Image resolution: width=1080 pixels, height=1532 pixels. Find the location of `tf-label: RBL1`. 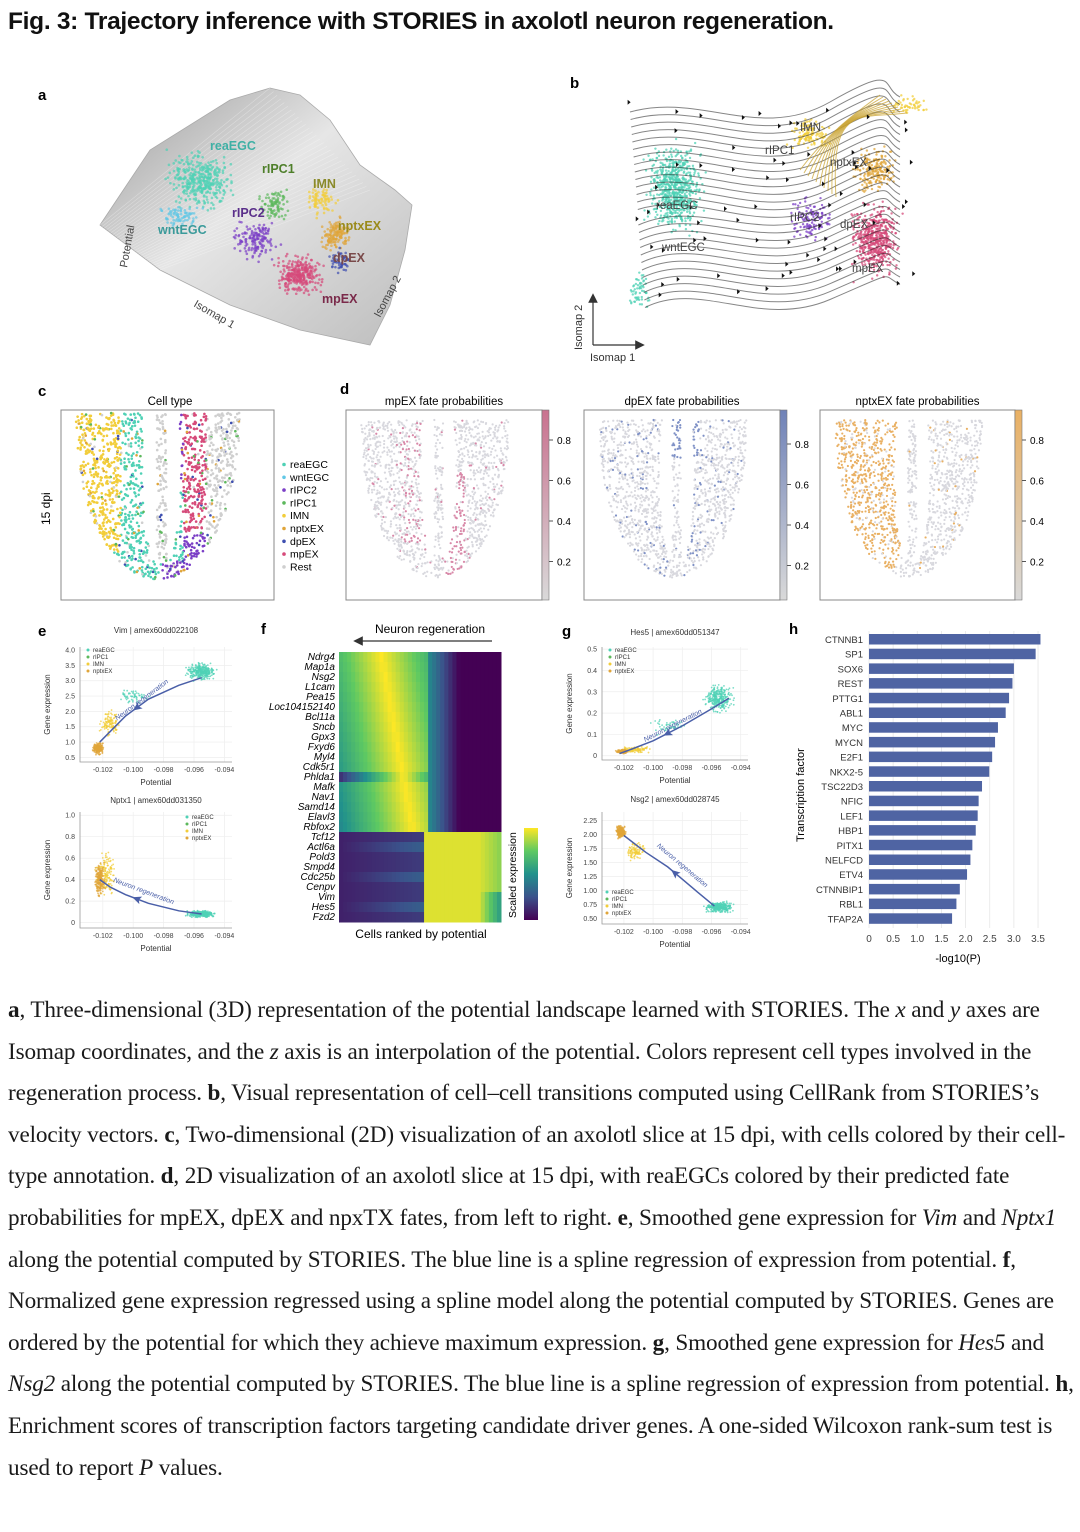

tf-label: RBL1 is located at coordinates (851, 905).